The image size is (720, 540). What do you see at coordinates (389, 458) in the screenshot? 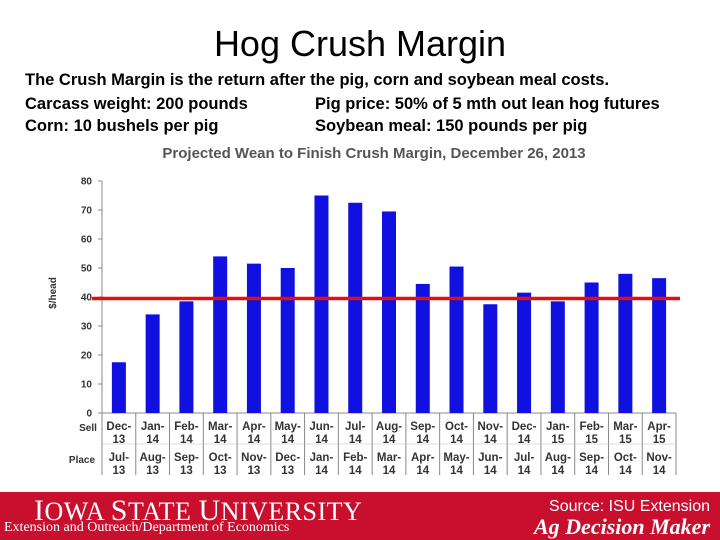
I see `place-month-label: Mar-` at bounding box center [389, 458].